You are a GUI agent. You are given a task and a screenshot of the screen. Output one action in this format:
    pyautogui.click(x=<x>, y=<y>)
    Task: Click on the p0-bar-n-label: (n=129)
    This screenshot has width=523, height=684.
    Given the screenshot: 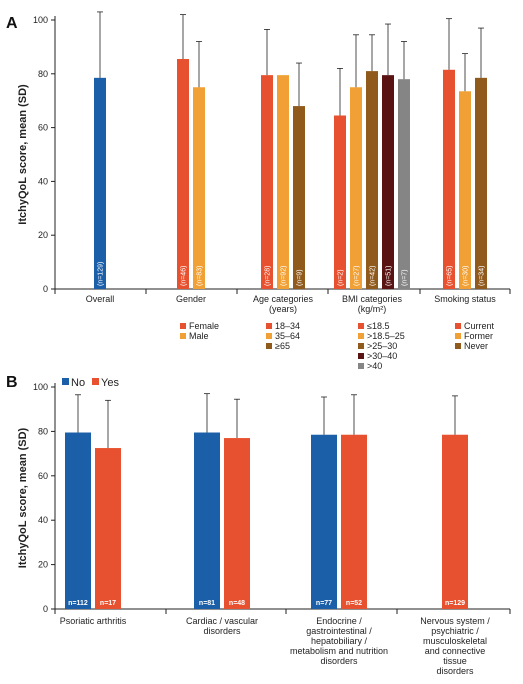 What is the action you would take?
    pyautogui.click(x=101, y=274)
    